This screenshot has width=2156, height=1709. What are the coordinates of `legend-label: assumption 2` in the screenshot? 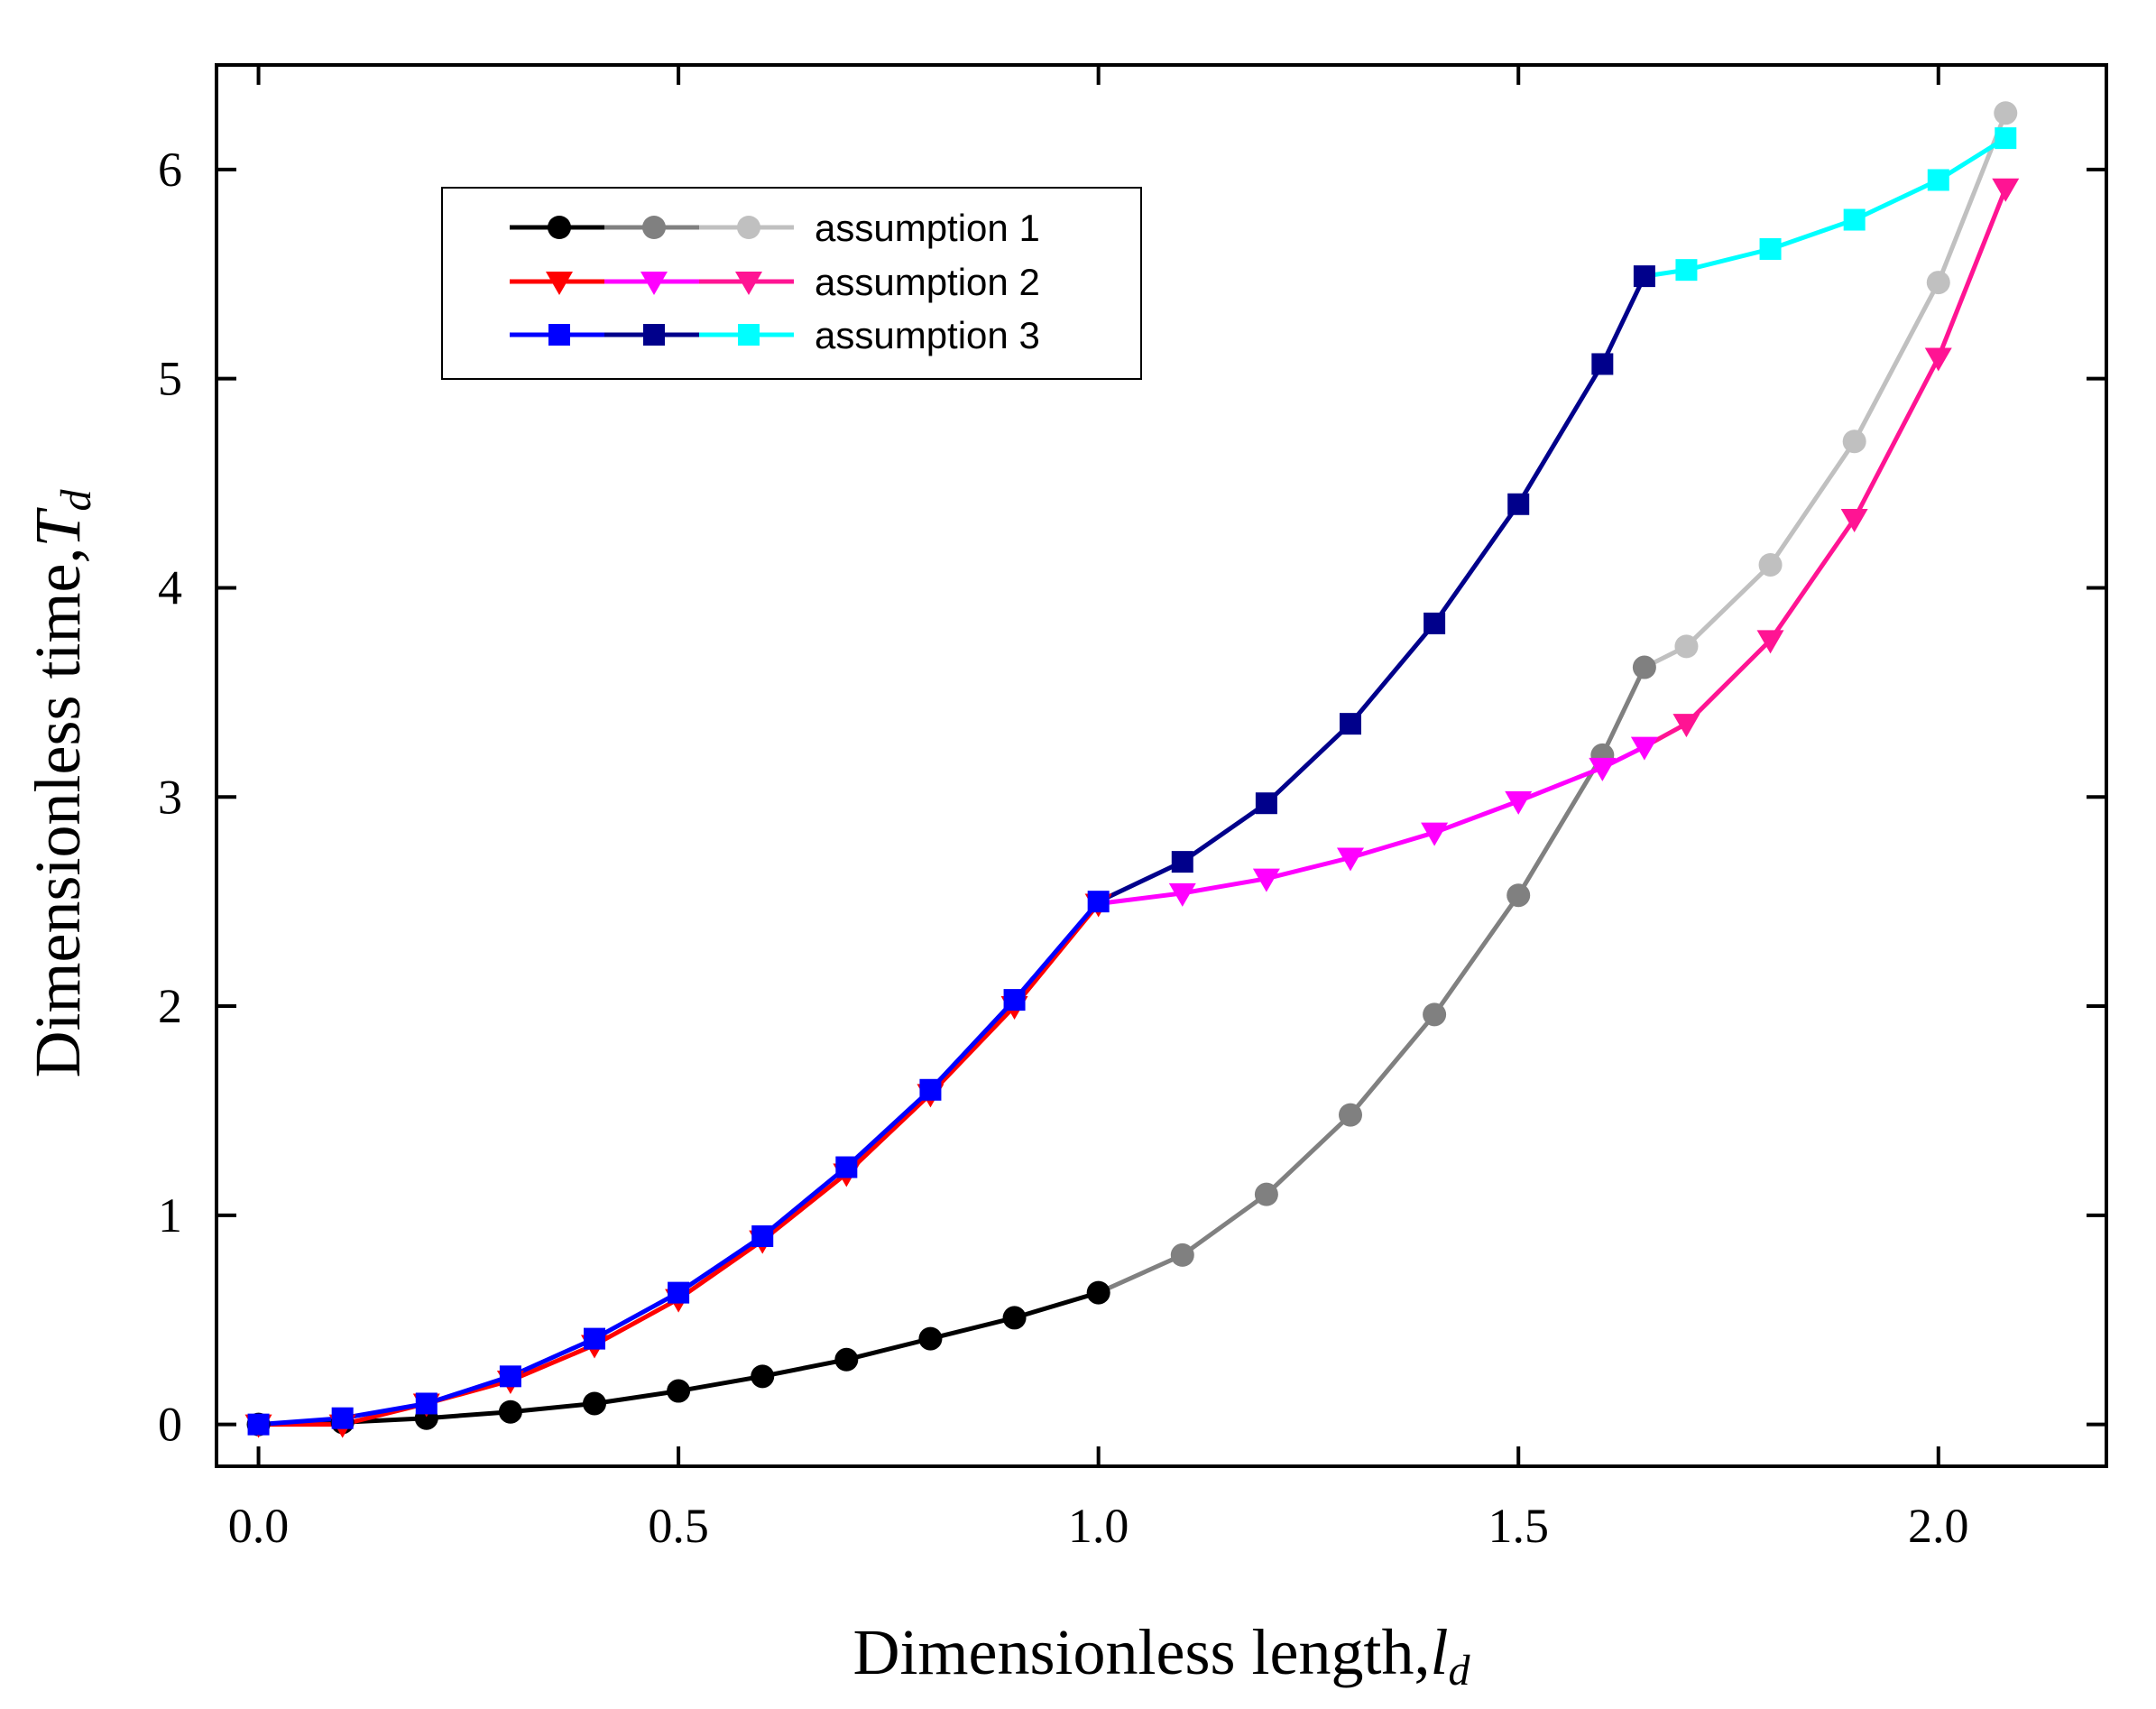 It's located at (927, 282).